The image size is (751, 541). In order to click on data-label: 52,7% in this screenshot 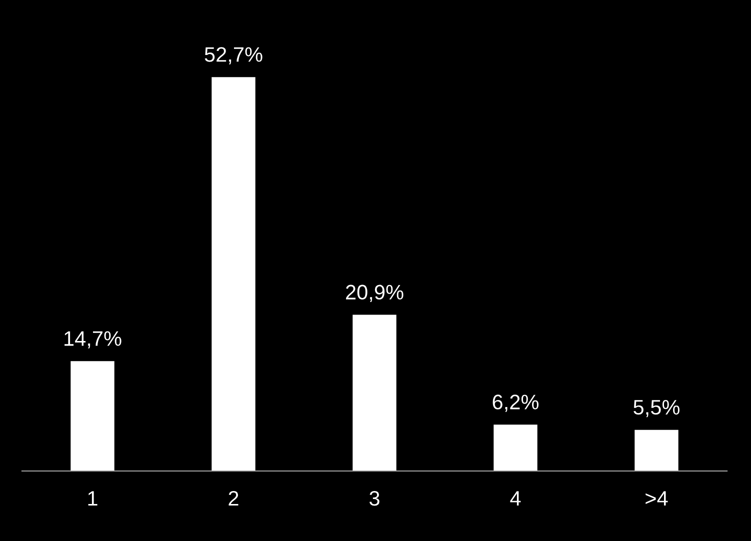, I will do `click(233, 55)`.